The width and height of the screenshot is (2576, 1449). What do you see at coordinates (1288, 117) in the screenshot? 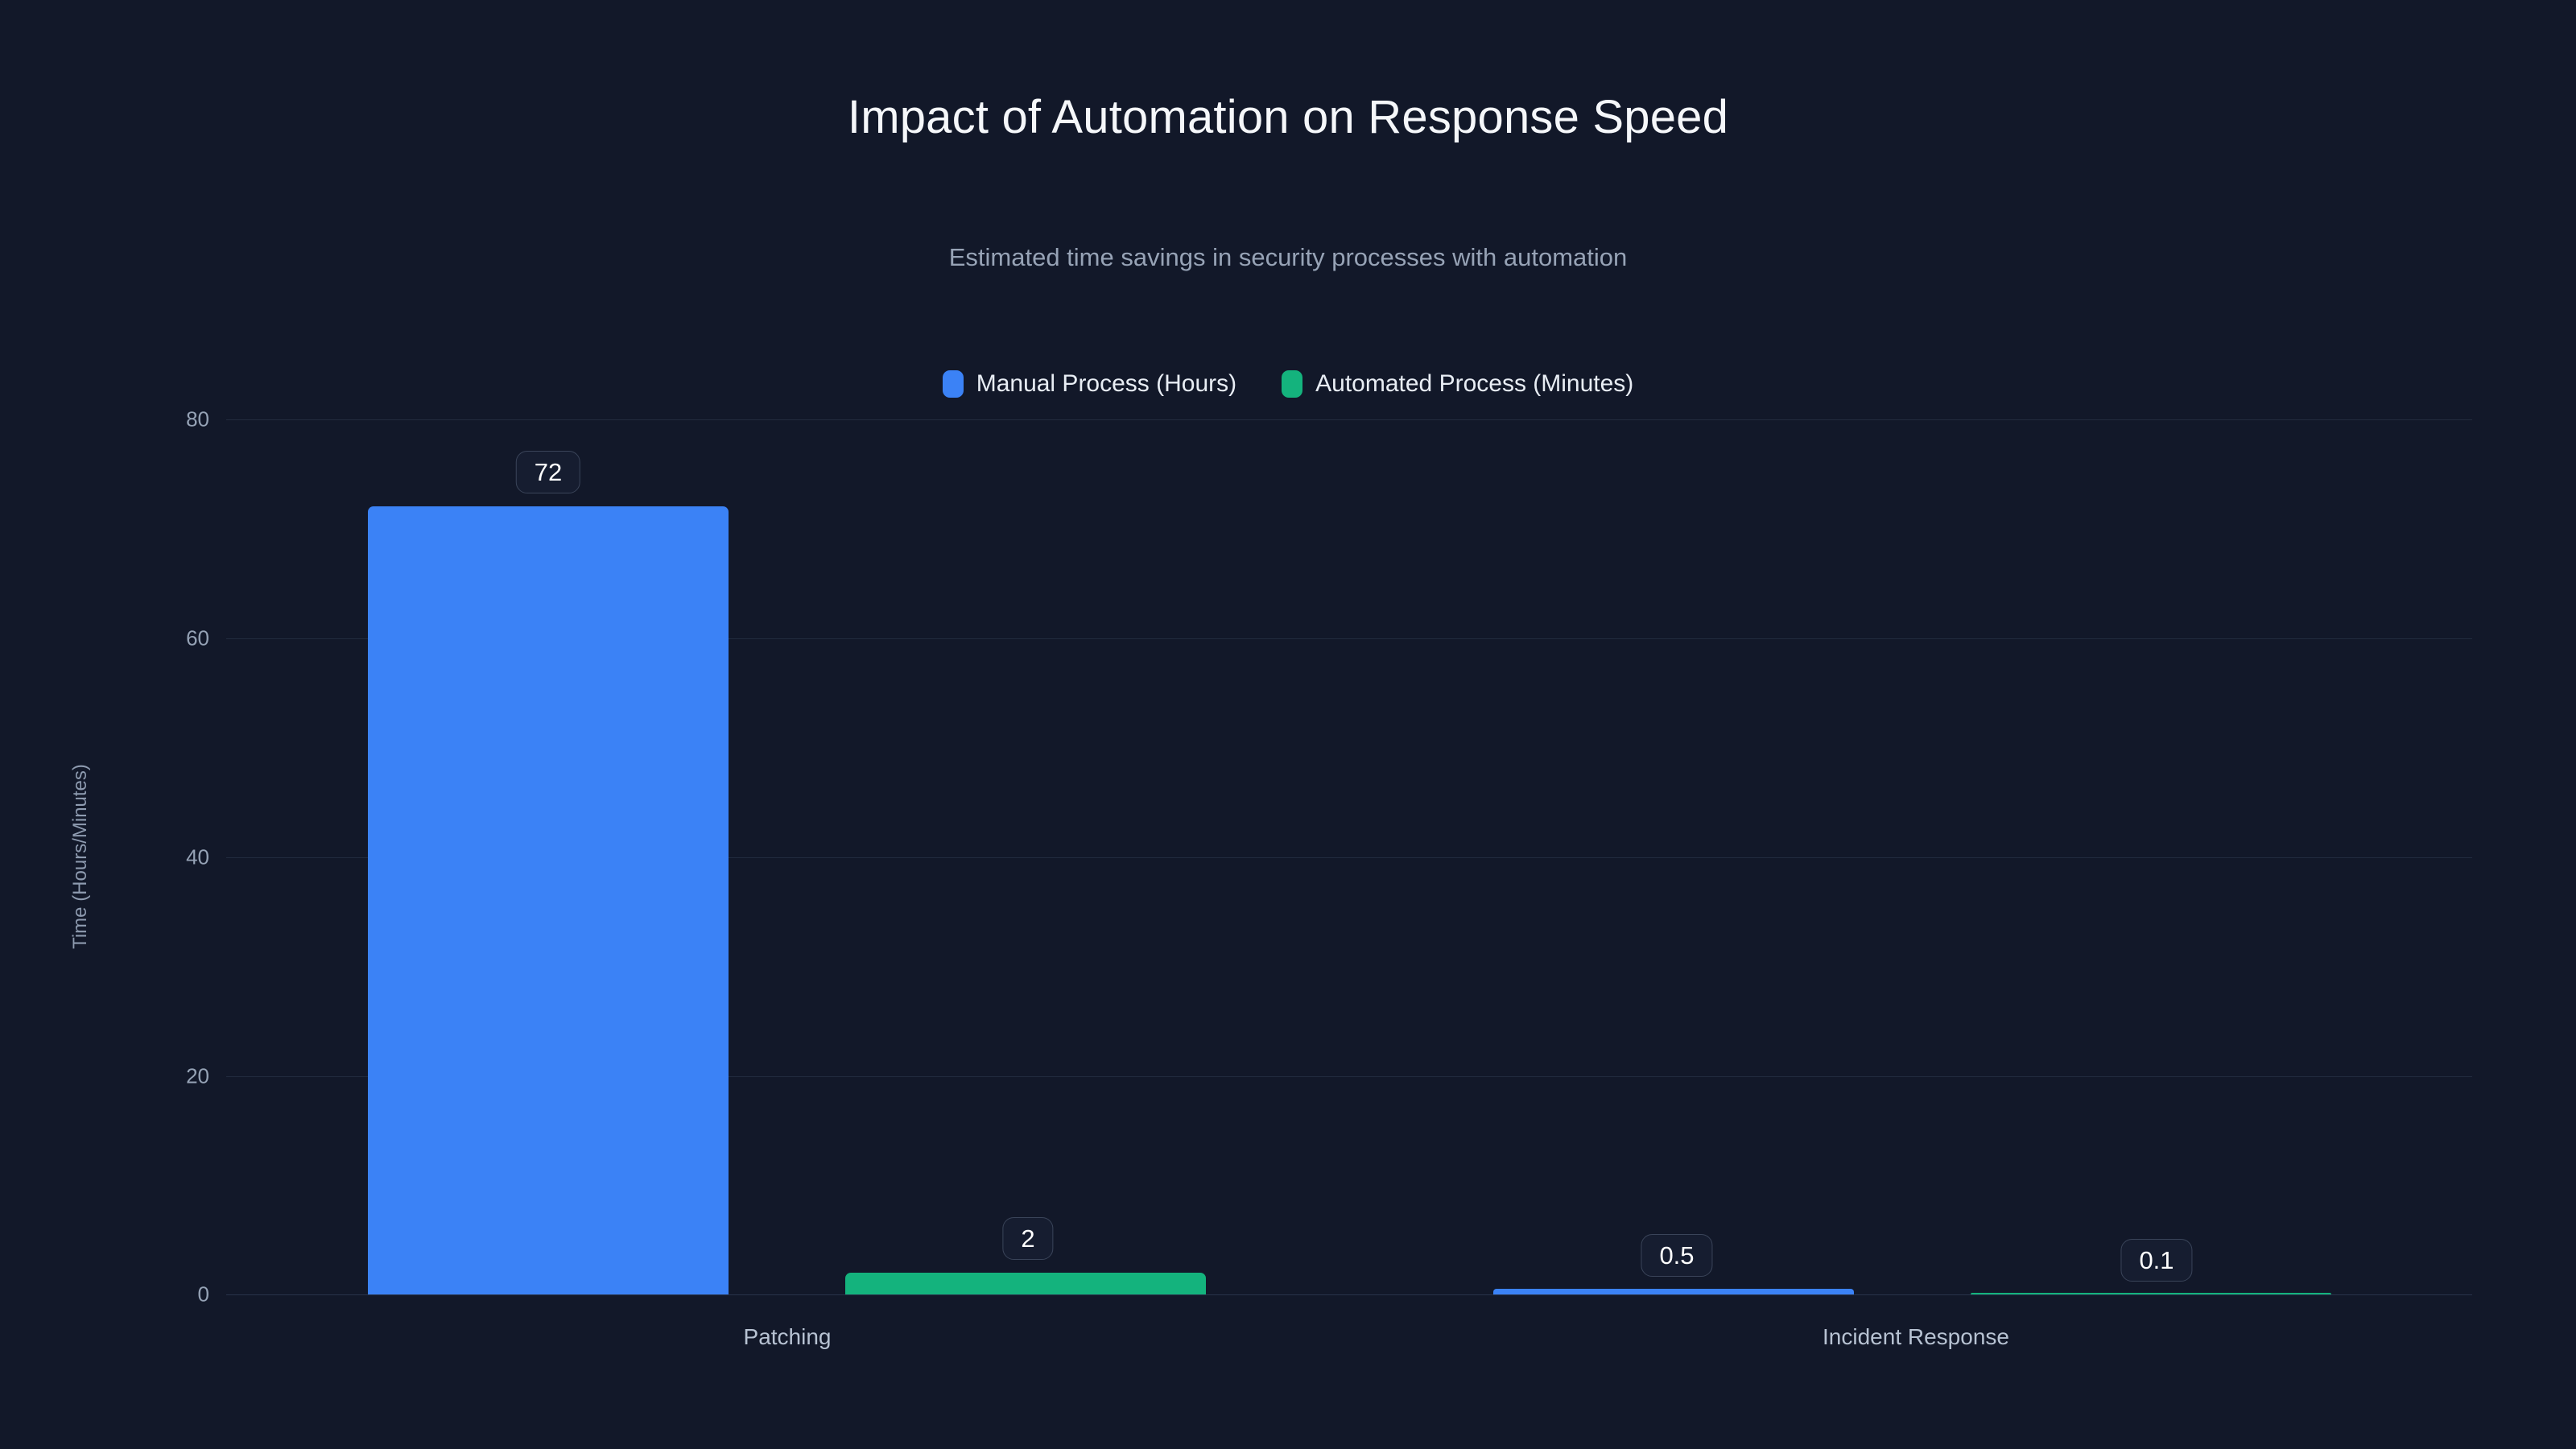
I see `chart-title: Impact of Automation on Response Speed` at bounding box center [1288, 117].